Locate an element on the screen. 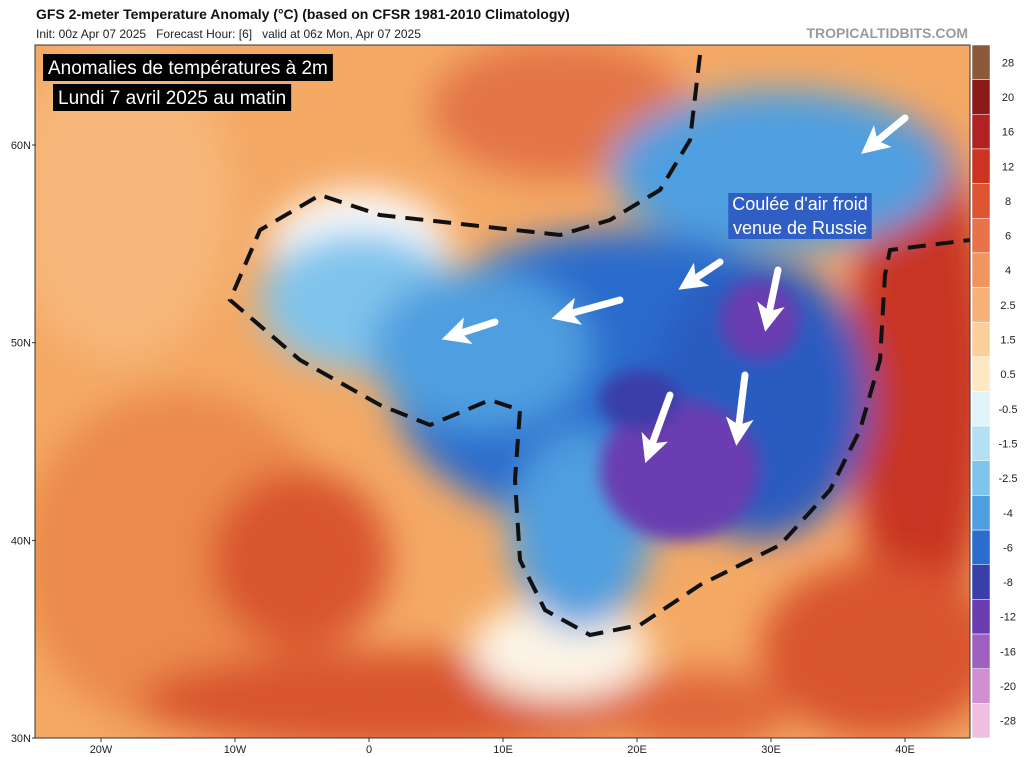 The image size is (1024, 757). colorbar-label: -16 is located at coordinates (1008, 652).